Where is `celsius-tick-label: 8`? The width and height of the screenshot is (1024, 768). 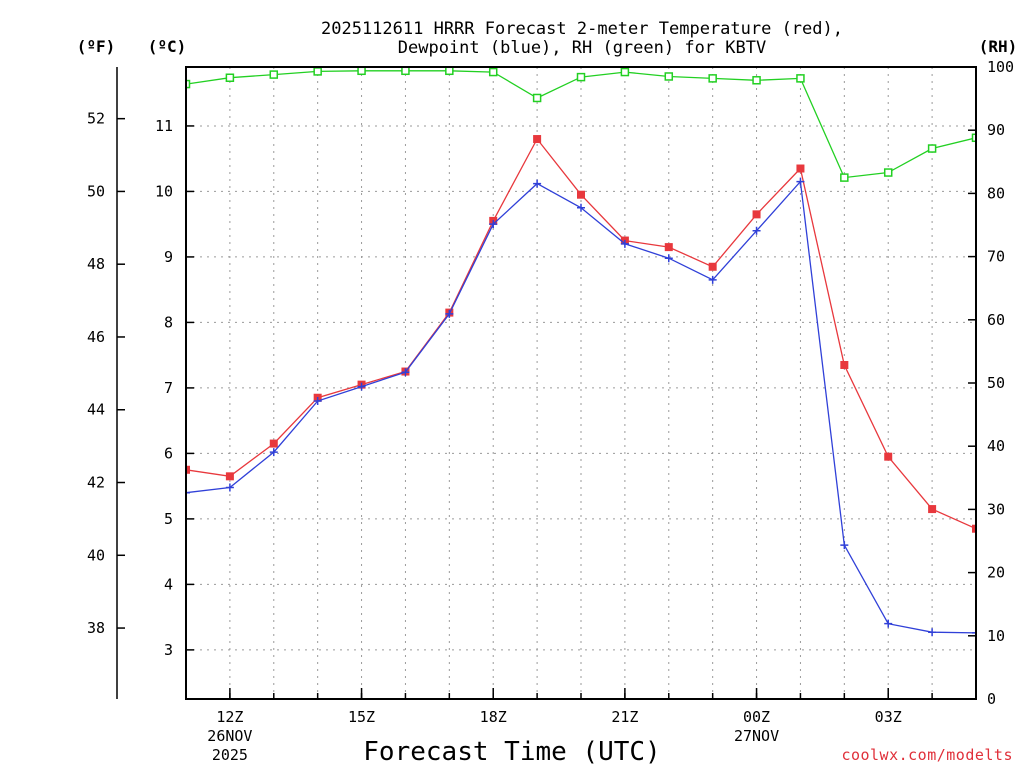
celsius-tick-label: 8 is located at coordinates (168, 322).